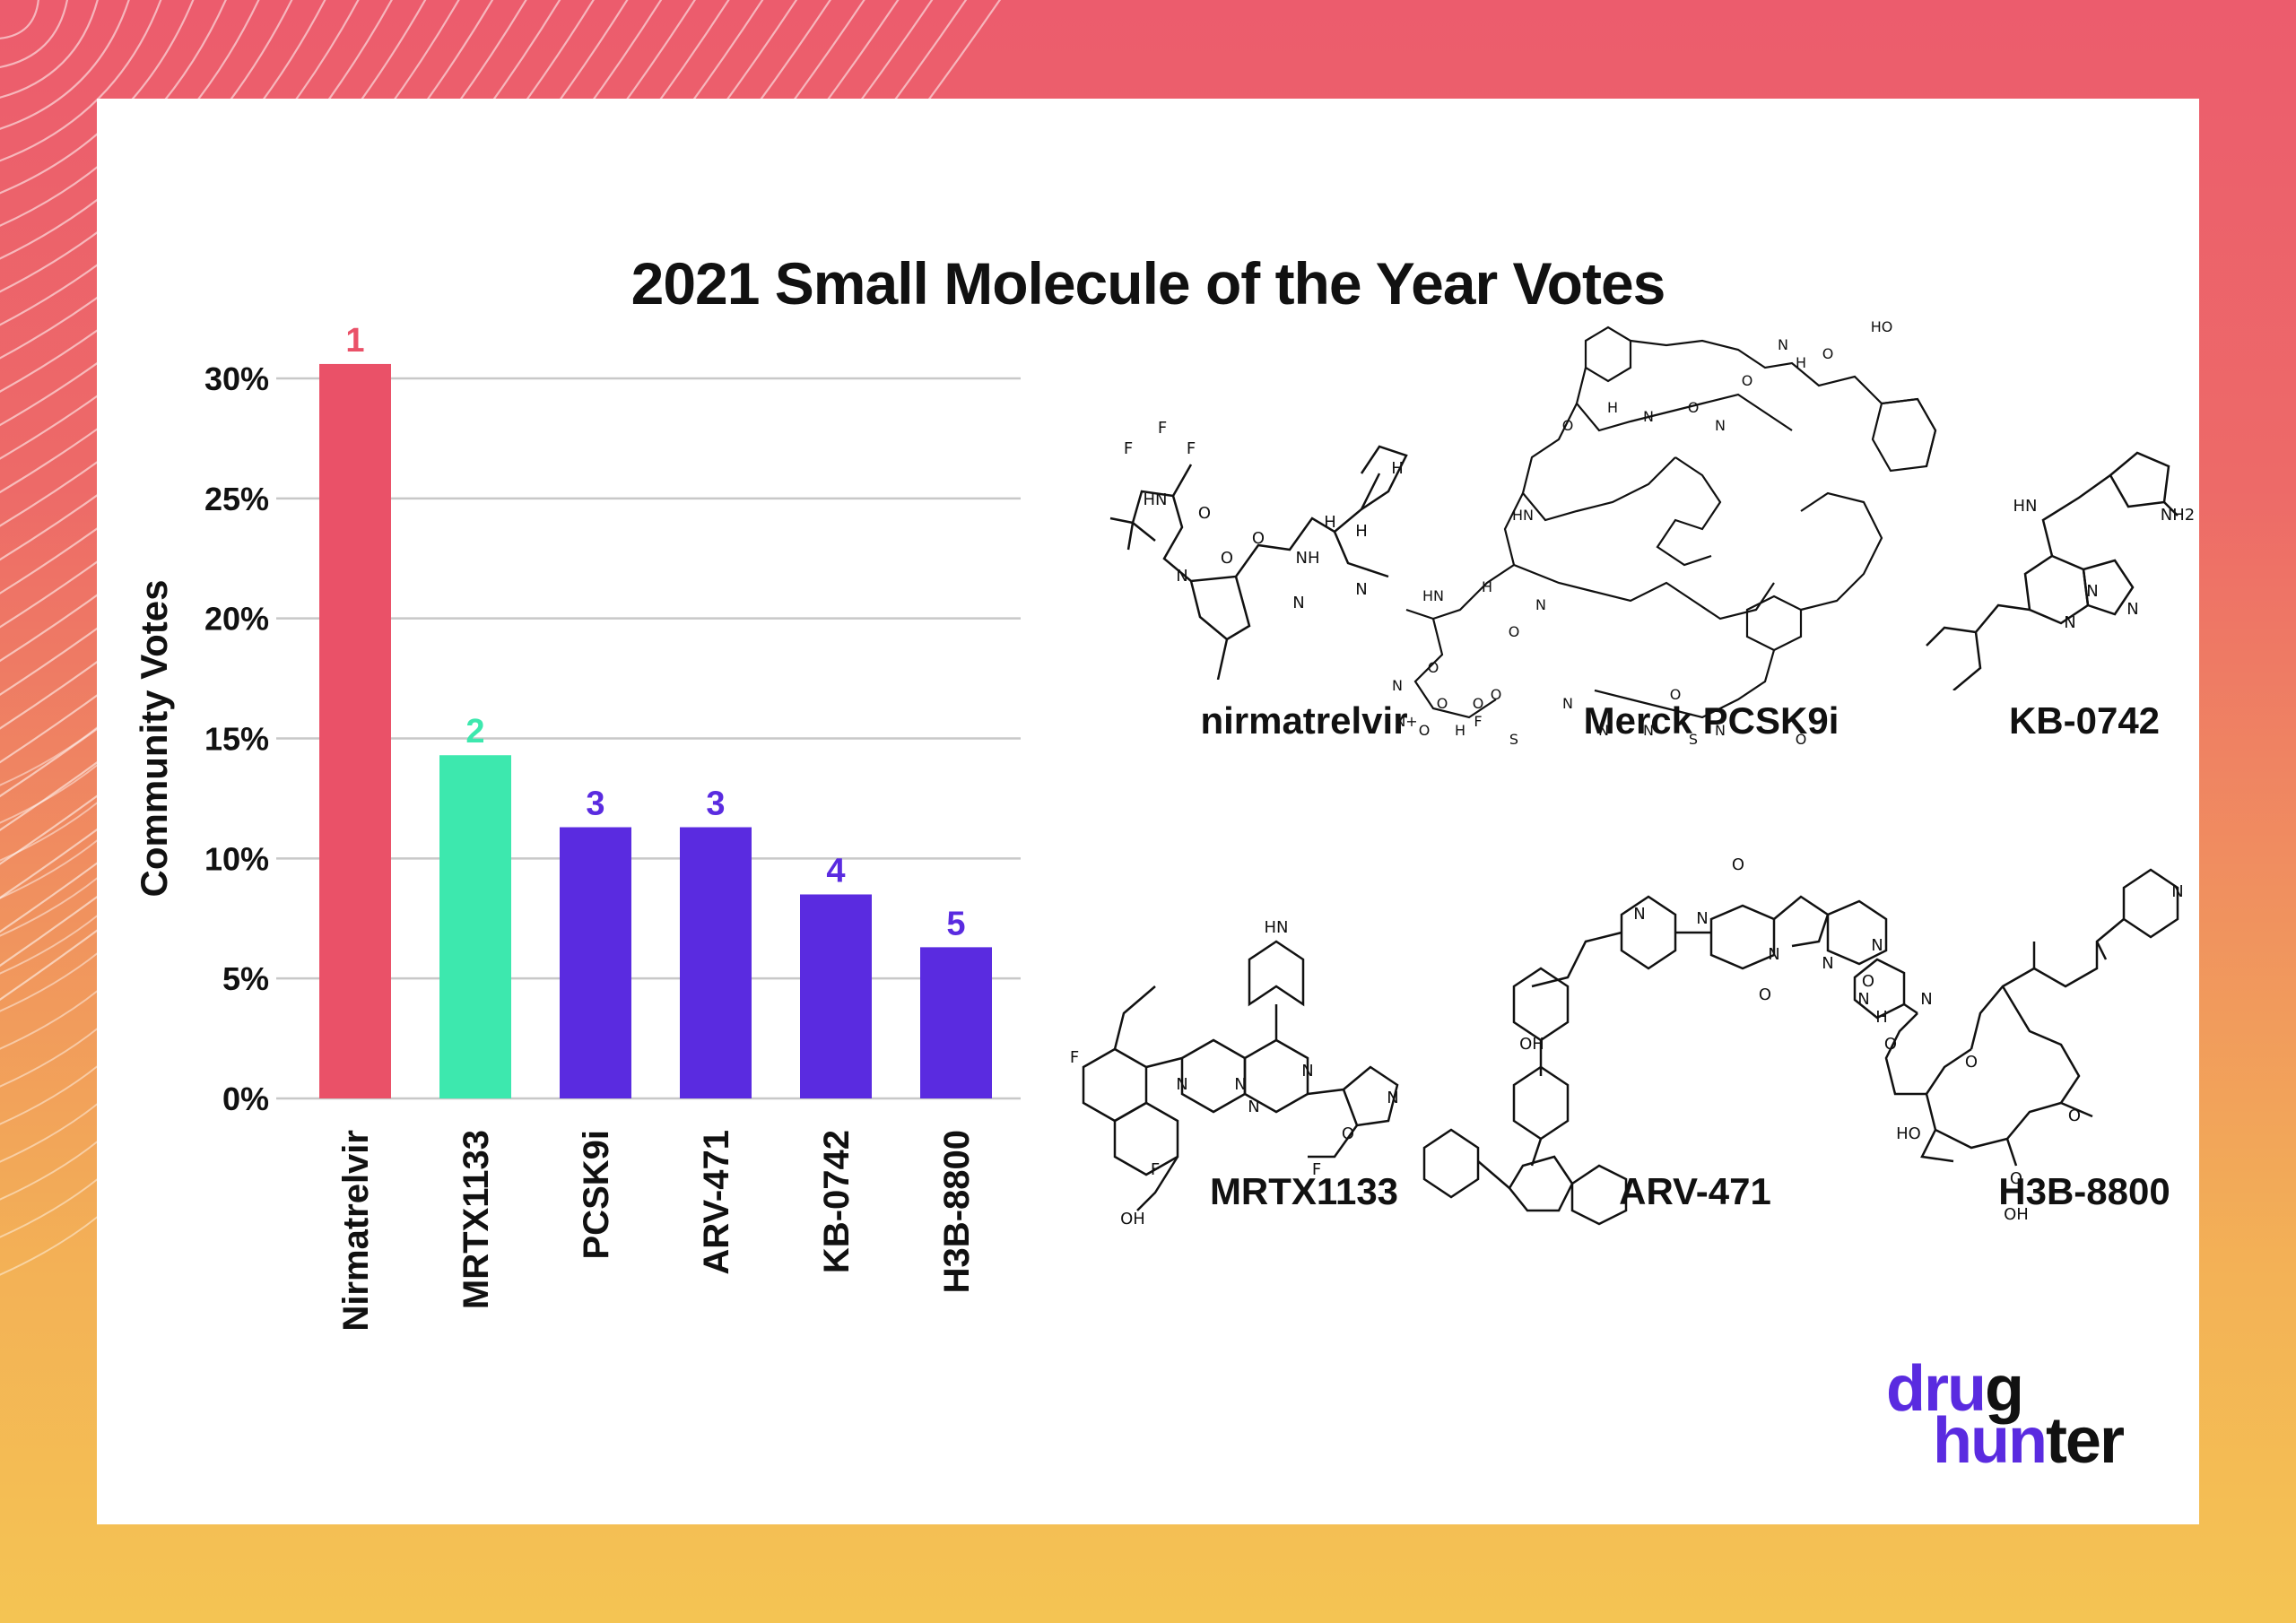 This screenshot has height=1623, width=2296. What do you see at coordinates (716, 1202) in the screenshot?
I see `category-label: ARV-471` at bounding box center [716, 1202].